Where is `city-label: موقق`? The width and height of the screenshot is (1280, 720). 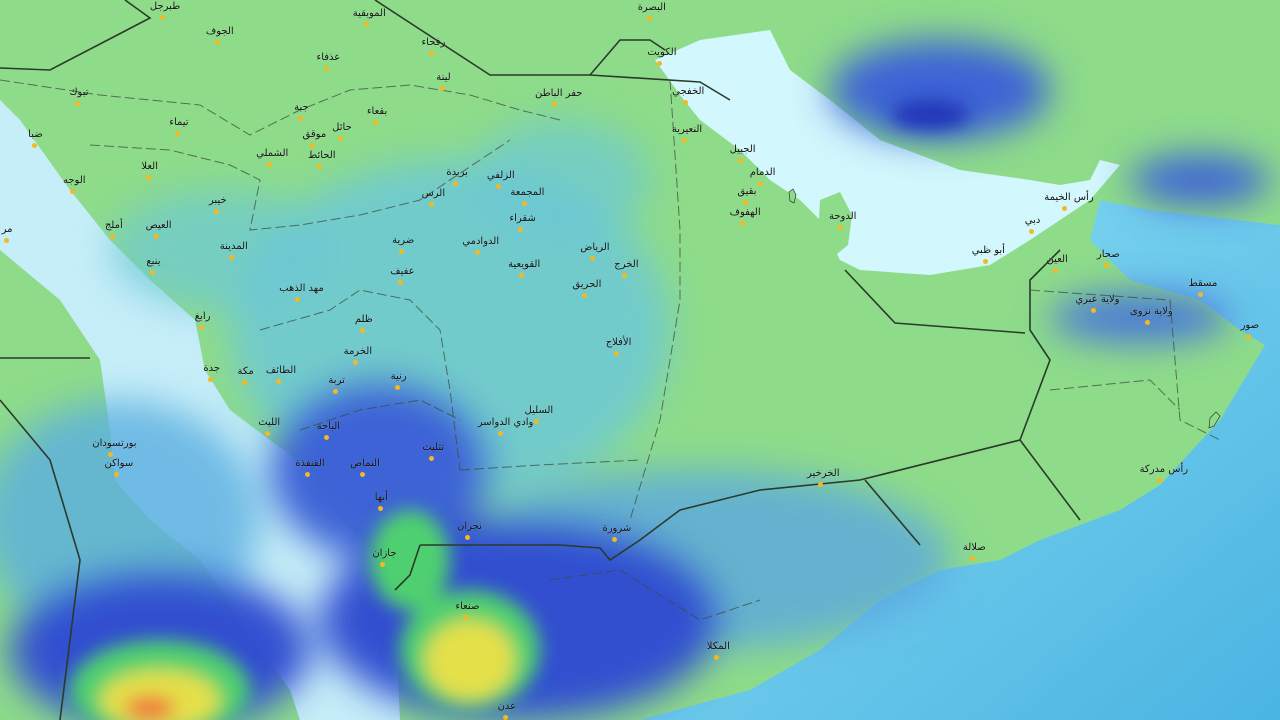
city-label: موقق is located at coordinates (314, 134).